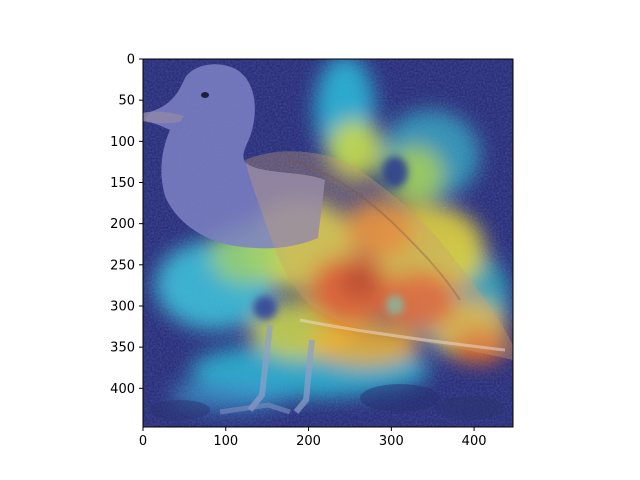  I want to click on y-axis: 0 50 100 150 200 250 300 350 400, so click(126, 225).